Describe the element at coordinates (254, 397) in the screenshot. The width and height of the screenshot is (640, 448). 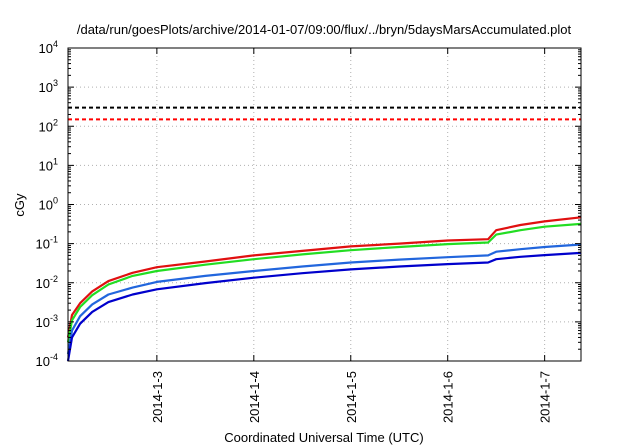
I see `x-tick-label: 2014-1-4` at that location.